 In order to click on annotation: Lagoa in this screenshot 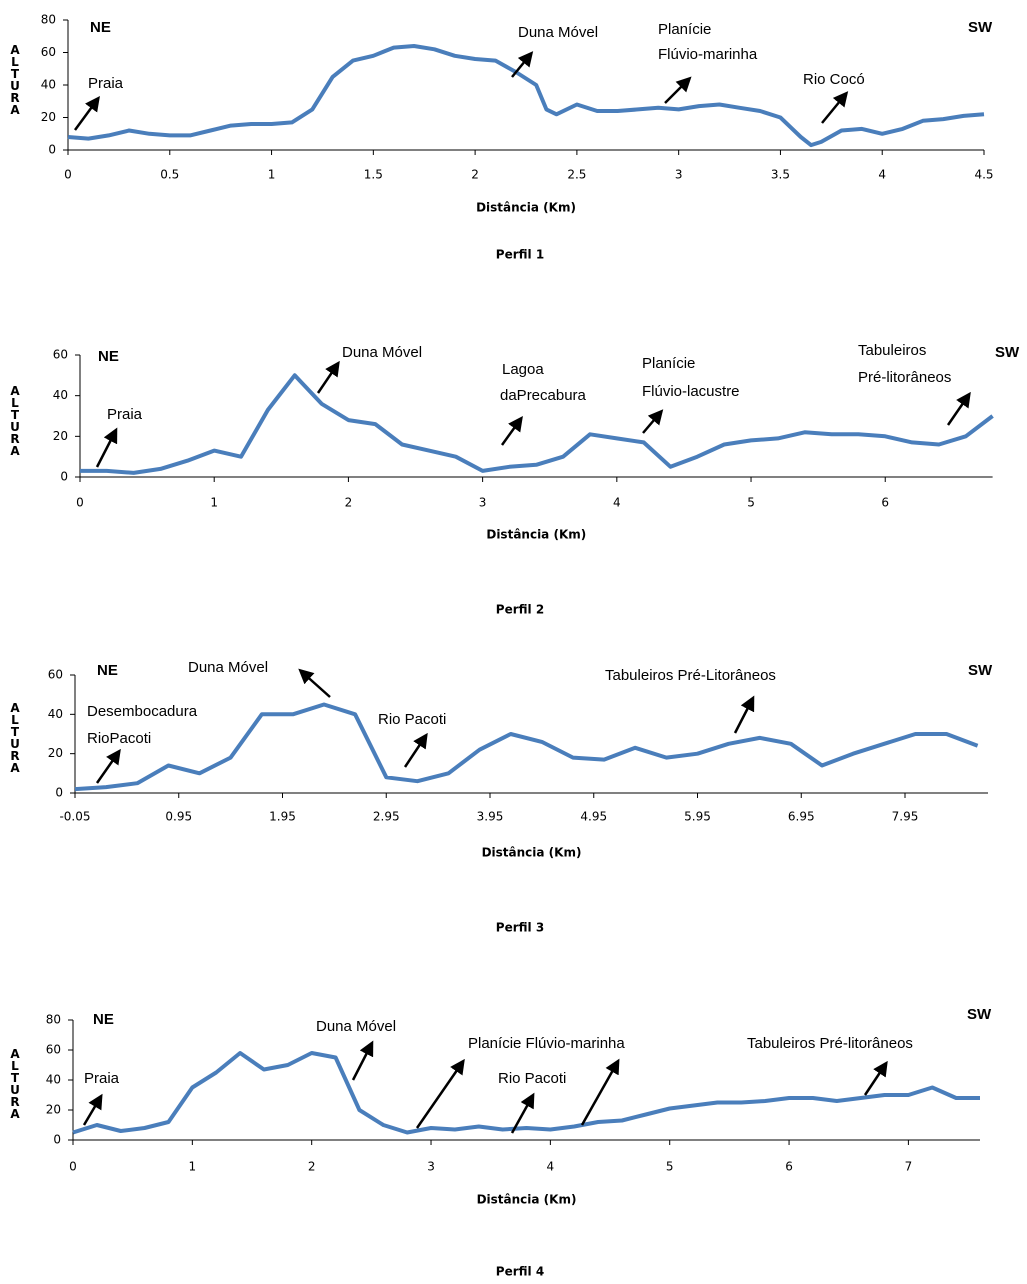, I will do `click(523, 369)`.